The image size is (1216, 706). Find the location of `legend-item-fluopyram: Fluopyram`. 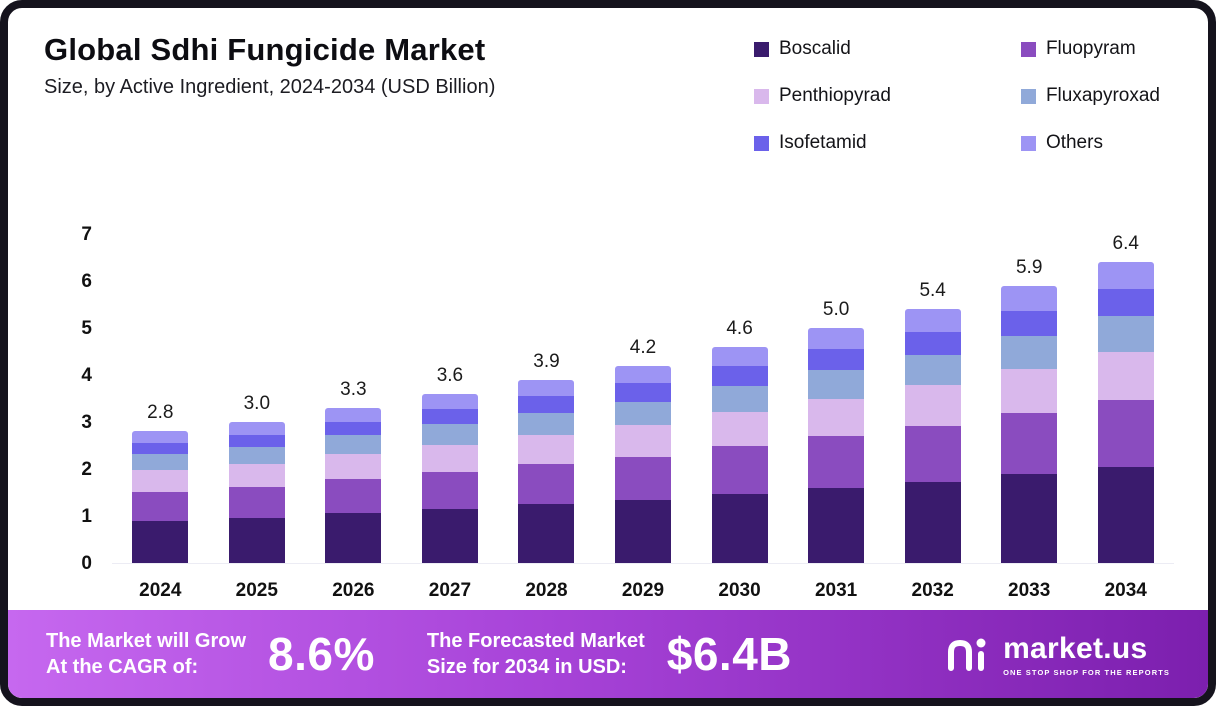

legend-item-fluopyram: Fluopyram is located at coordinates (1090, 49).